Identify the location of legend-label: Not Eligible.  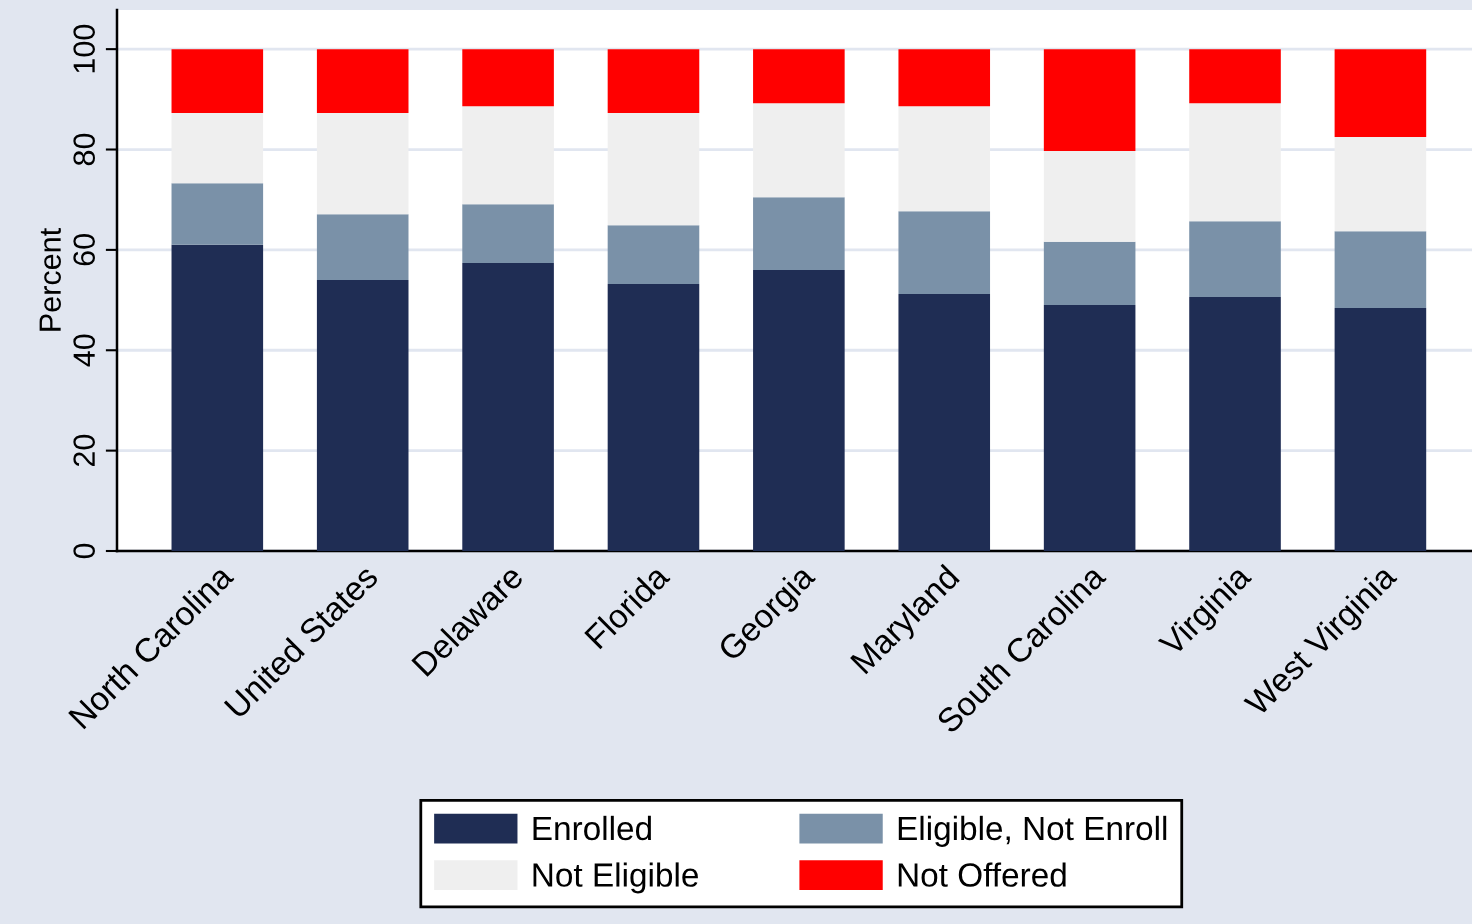
(615, 878).